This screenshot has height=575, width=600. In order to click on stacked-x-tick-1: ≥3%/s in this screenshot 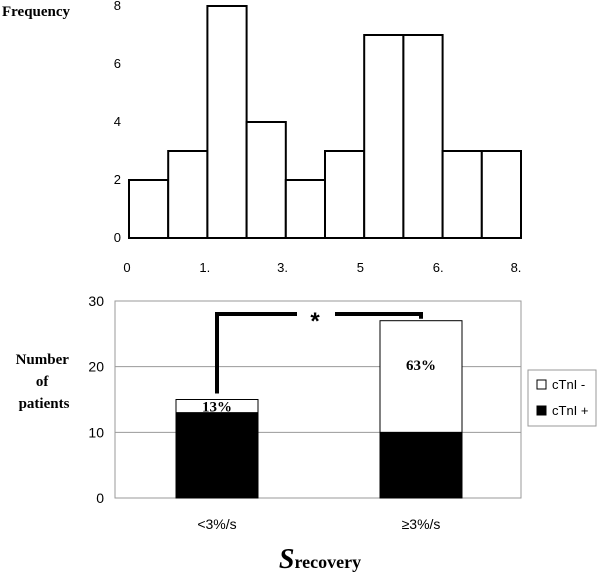, I will do `click(421, 524)`.